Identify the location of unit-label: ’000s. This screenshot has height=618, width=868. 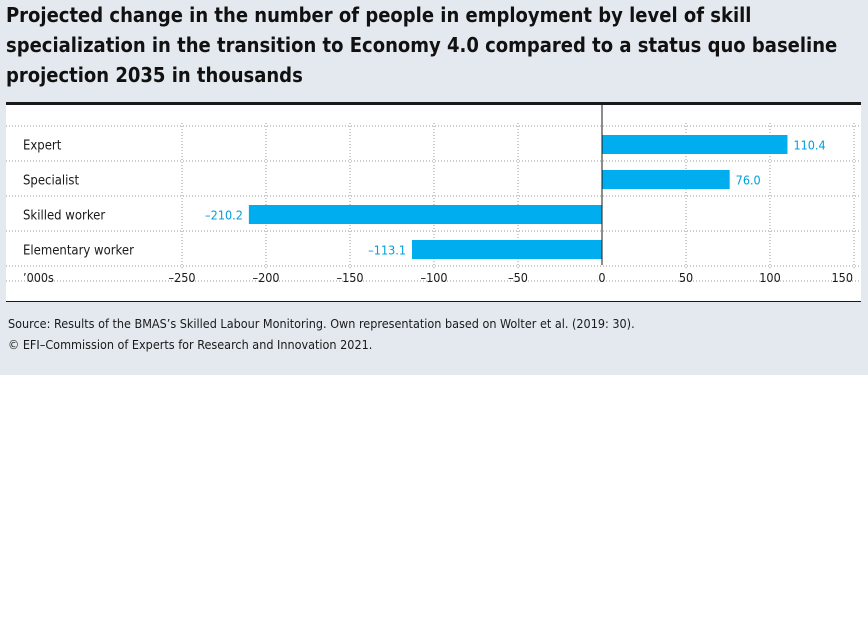
(38, 277).